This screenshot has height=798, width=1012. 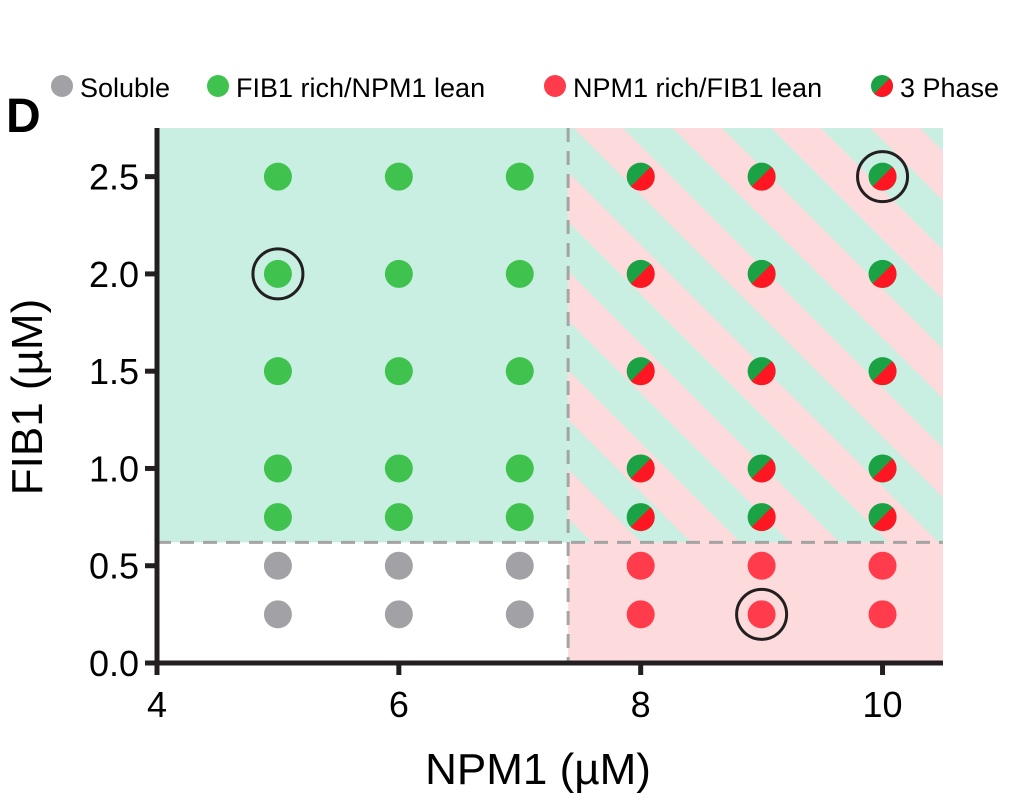 What do you see at coordinates (949, 88) in the screenshot?
I see `legend-label: 3 Phase` at bounding box center [949, 88].